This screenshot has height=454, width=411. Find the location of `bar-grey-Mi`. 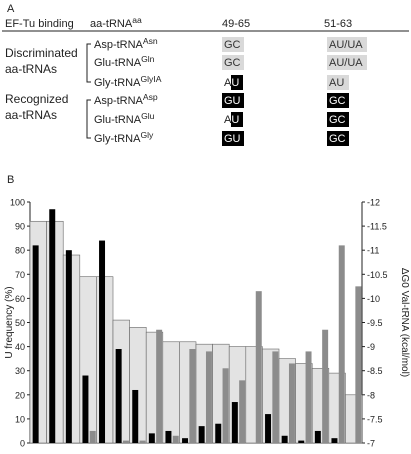

bar-grey-Mi is located at coordinates (325, 386).